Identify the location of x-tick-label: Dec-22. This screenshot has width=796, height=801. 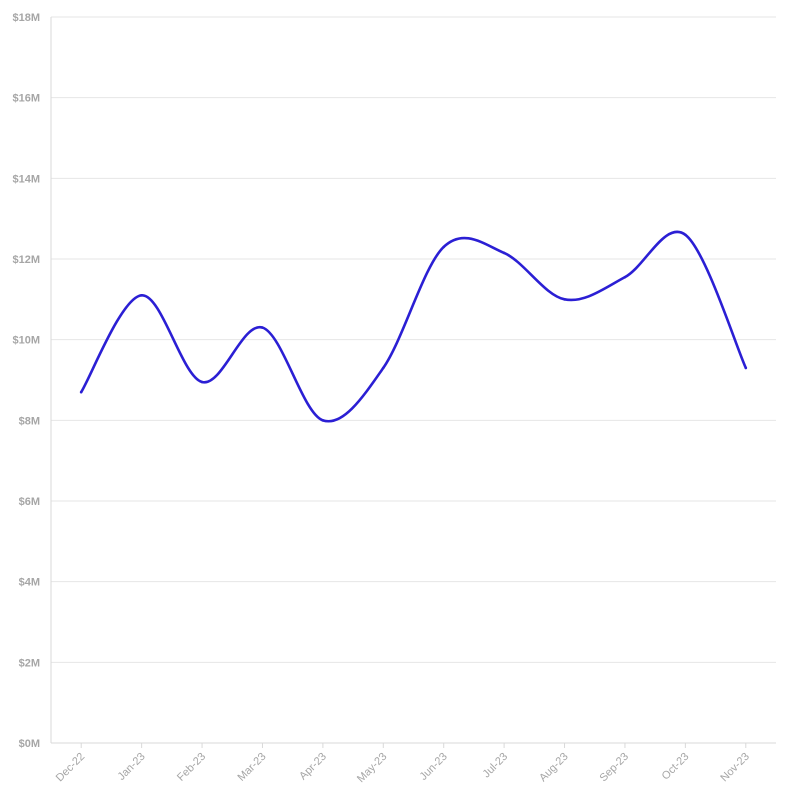
(71, 768).